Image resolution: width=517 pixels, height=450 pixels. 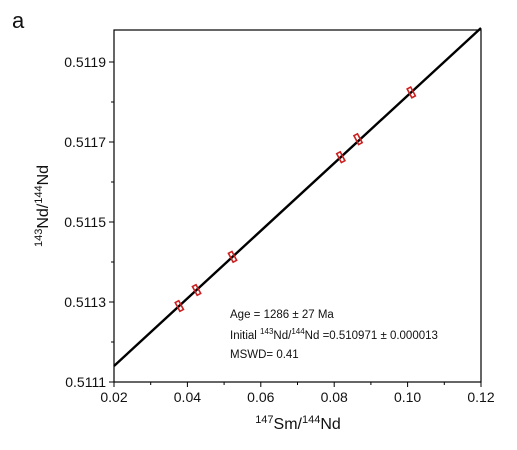 I want to click on x-axis-label: 147Sm/144Nd, so click(x=298, y=423).